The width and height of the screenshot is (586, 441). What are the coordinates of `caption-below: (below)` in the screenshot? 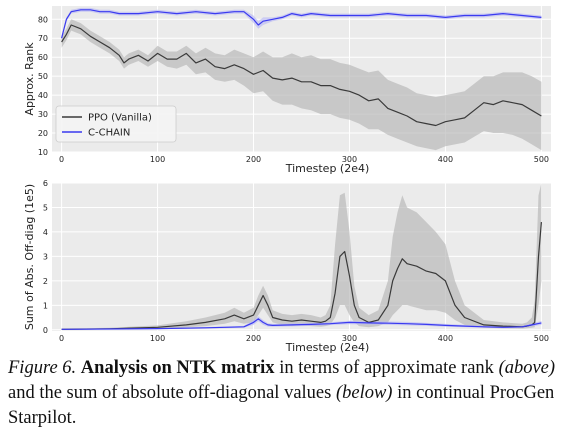 It's located at (364, 393).